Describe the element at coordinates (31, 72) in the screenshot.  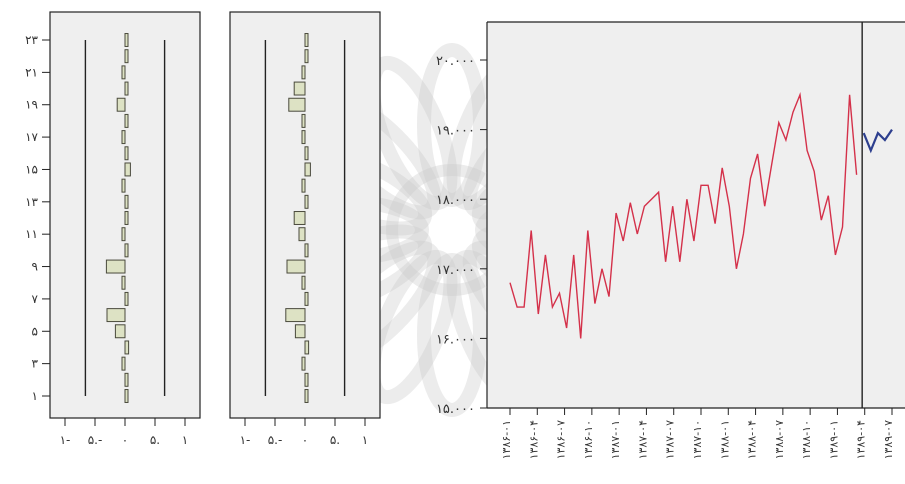
I see `y-tick-label: ۲۱` at that location.